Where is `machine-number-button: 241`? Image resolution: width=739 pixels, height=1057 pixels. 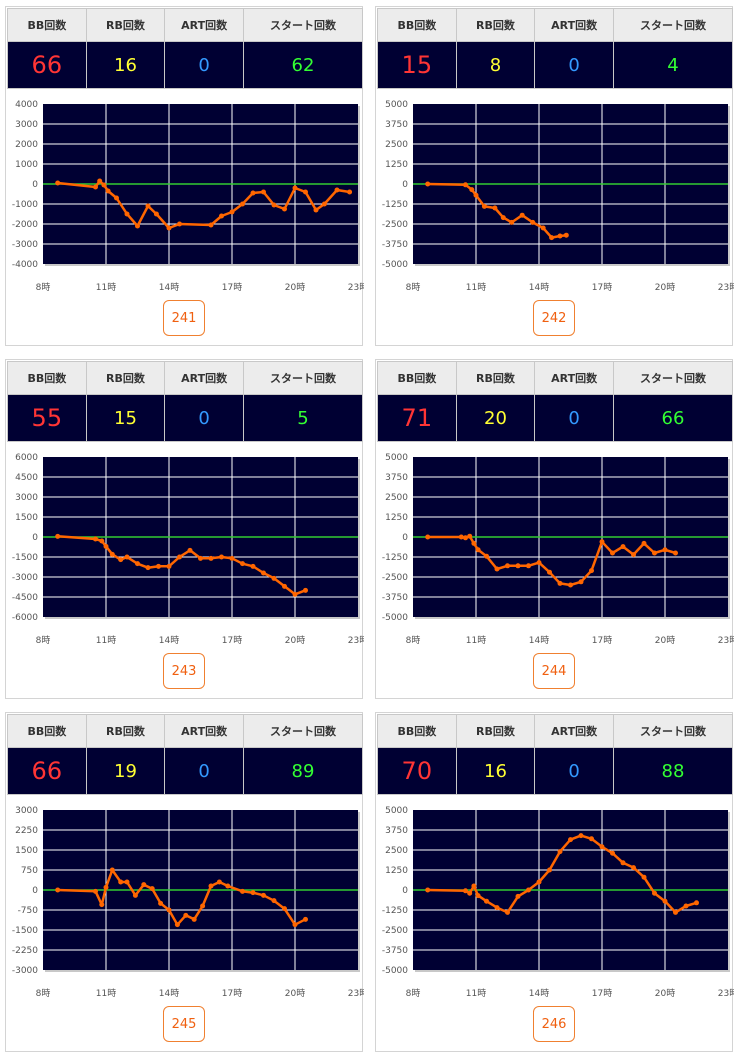
machine-number-button: 241 is located at coordinates (184, 318).